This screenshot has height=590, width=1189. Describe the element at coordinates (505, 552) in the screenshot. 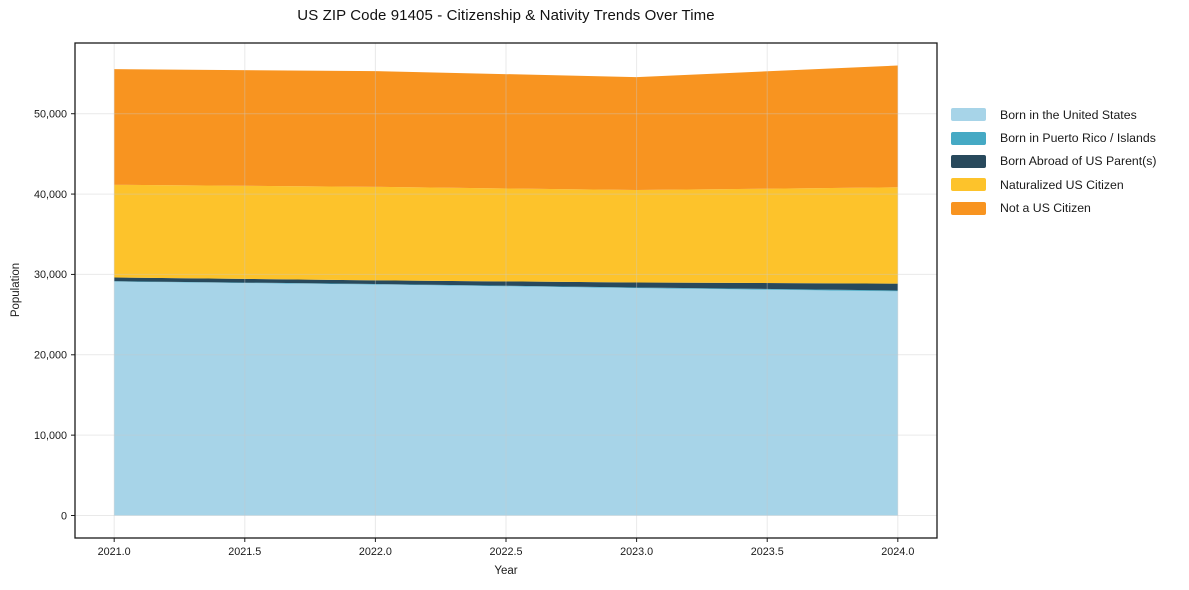

I see `x-tick-label: 2022.5` at that location.